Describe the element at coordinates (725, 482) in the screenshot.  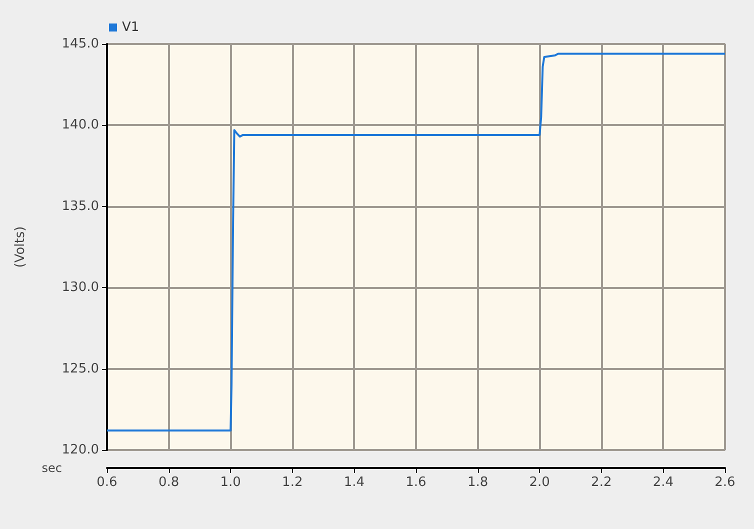
I see `x-tick-label: 2.6` at that location.